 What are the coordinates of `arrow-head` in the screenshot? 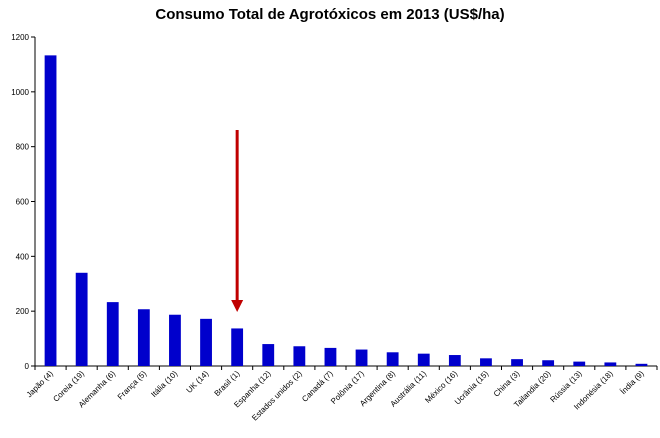 It's located at (237, 306).